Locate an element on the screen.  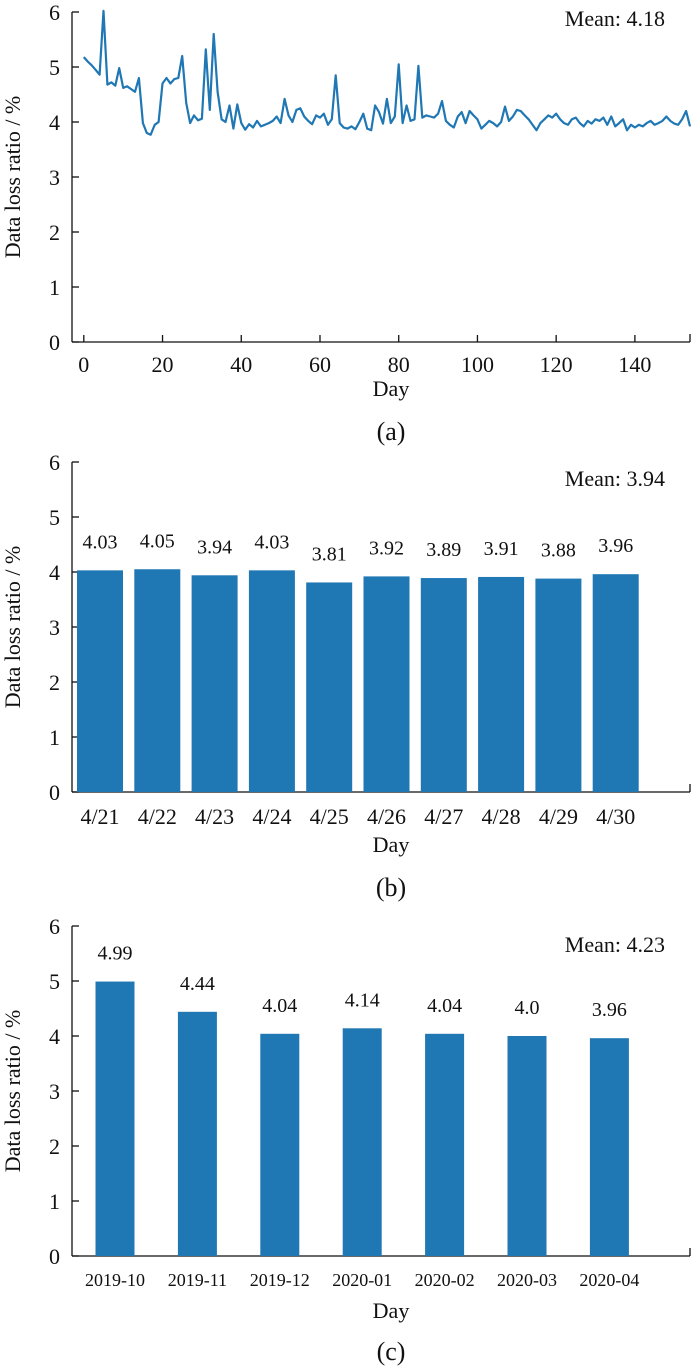
bar-value-label: 4.0 is located at coordinates (527, 1008).